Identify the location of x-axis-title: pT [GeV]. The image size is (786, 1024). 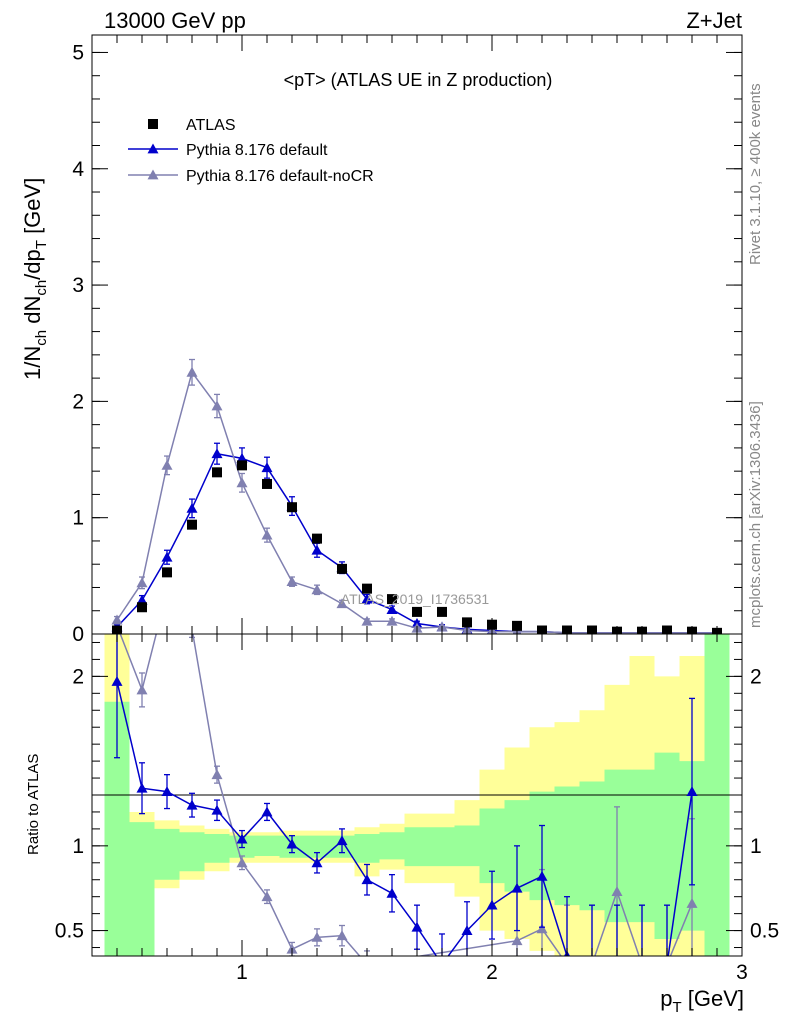
(702, 1001).